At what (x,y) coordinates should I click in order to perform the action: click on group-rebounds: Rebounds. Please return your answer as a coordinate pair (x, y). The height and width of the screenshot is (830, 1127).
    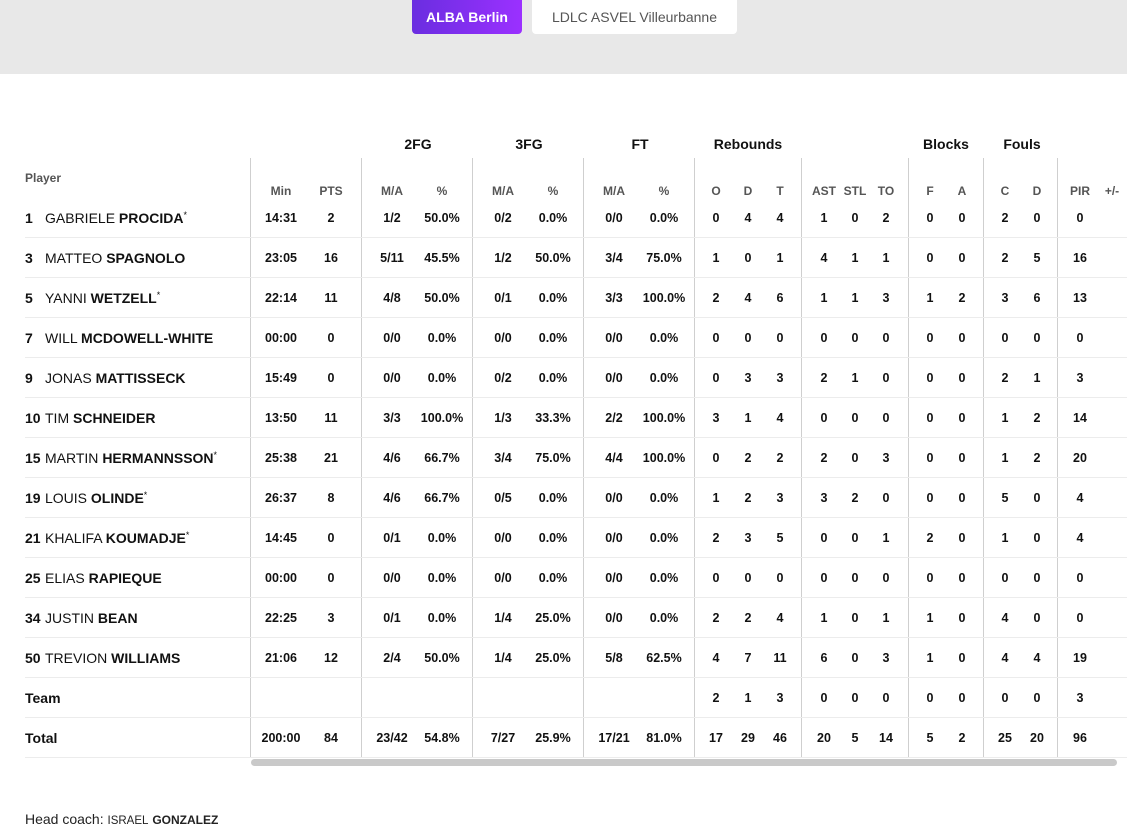
    Looking at the image, I should click on (748, 144).